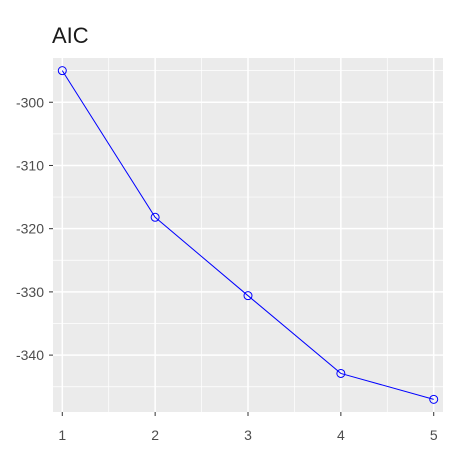  Describe the element at coordinates (30, 102) in the screenshot. I see `y-tick-label: -300` at that location.